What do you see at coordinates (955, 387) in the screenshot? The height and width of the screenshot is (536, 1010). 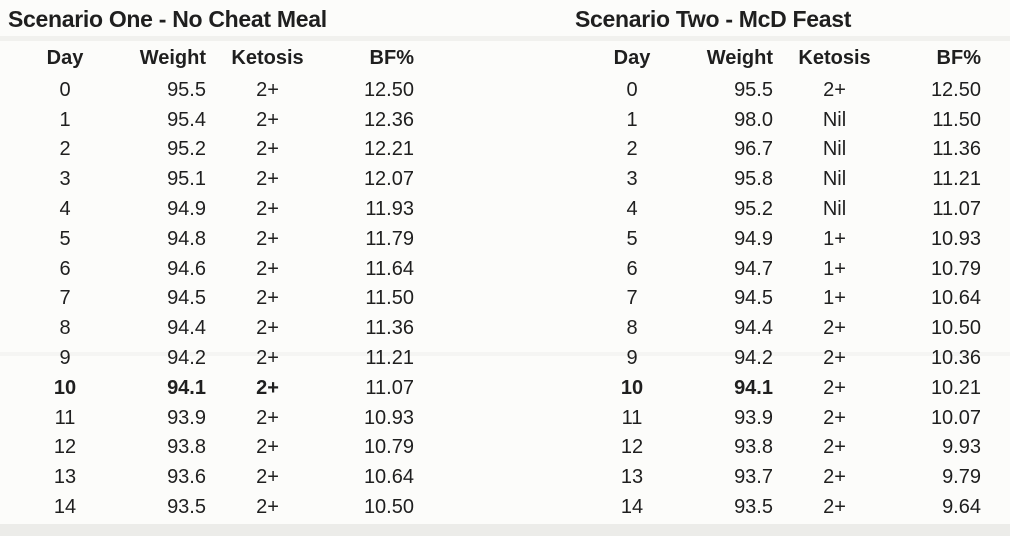 I see `cell-bf-percent: 10.21` at bounding box center [955, 387].